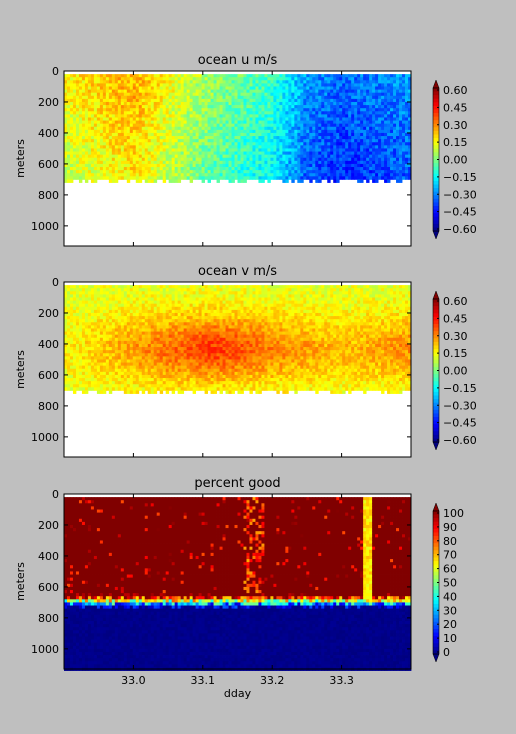 The image size is (516, 734). Describe the element at coordinates (48, 102) in the screenshot. I see `y-tick-label: 200` at that location.